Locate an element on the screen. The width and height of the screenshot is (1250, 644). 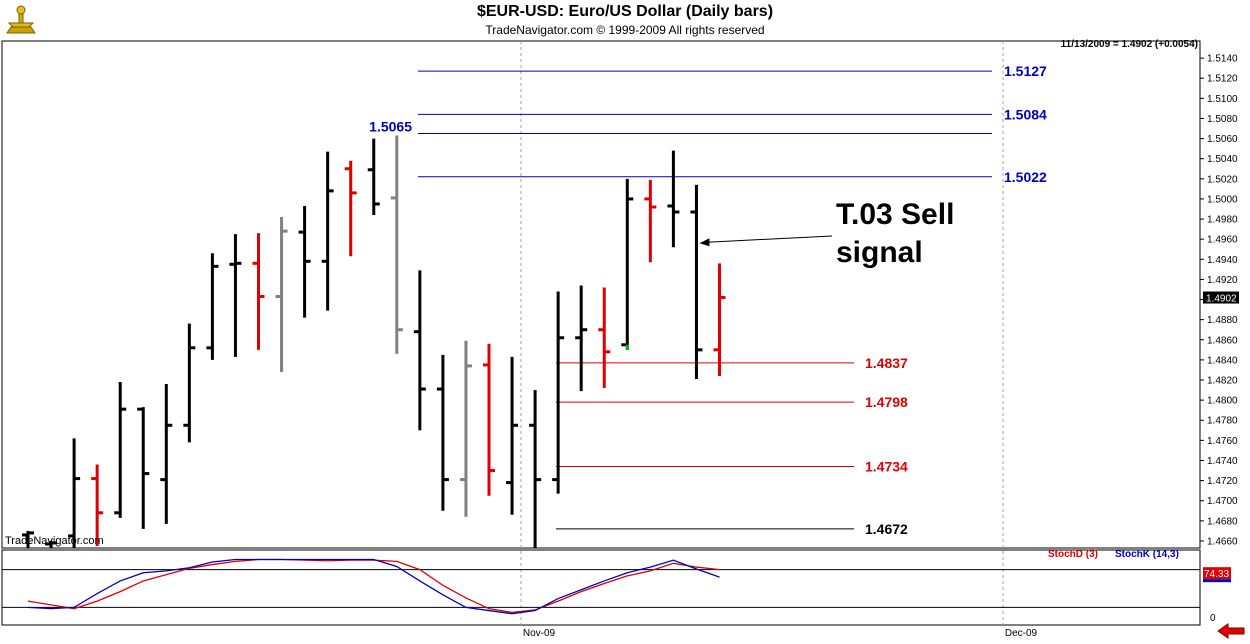
y-tick-label: 1.4760 is located at coordinates (1222, 441).